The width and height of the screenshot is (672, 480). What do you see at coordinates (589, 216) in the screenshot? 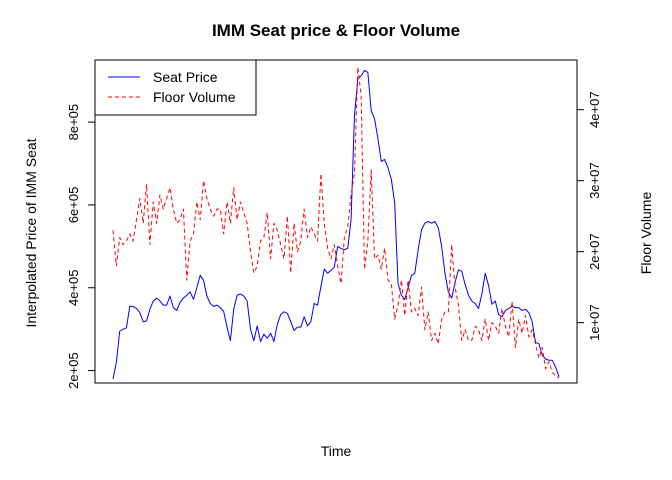
I see `right-y-axis: 1e+07 2e+07 3e+07 4e+07` at bounding box center [589, 216].